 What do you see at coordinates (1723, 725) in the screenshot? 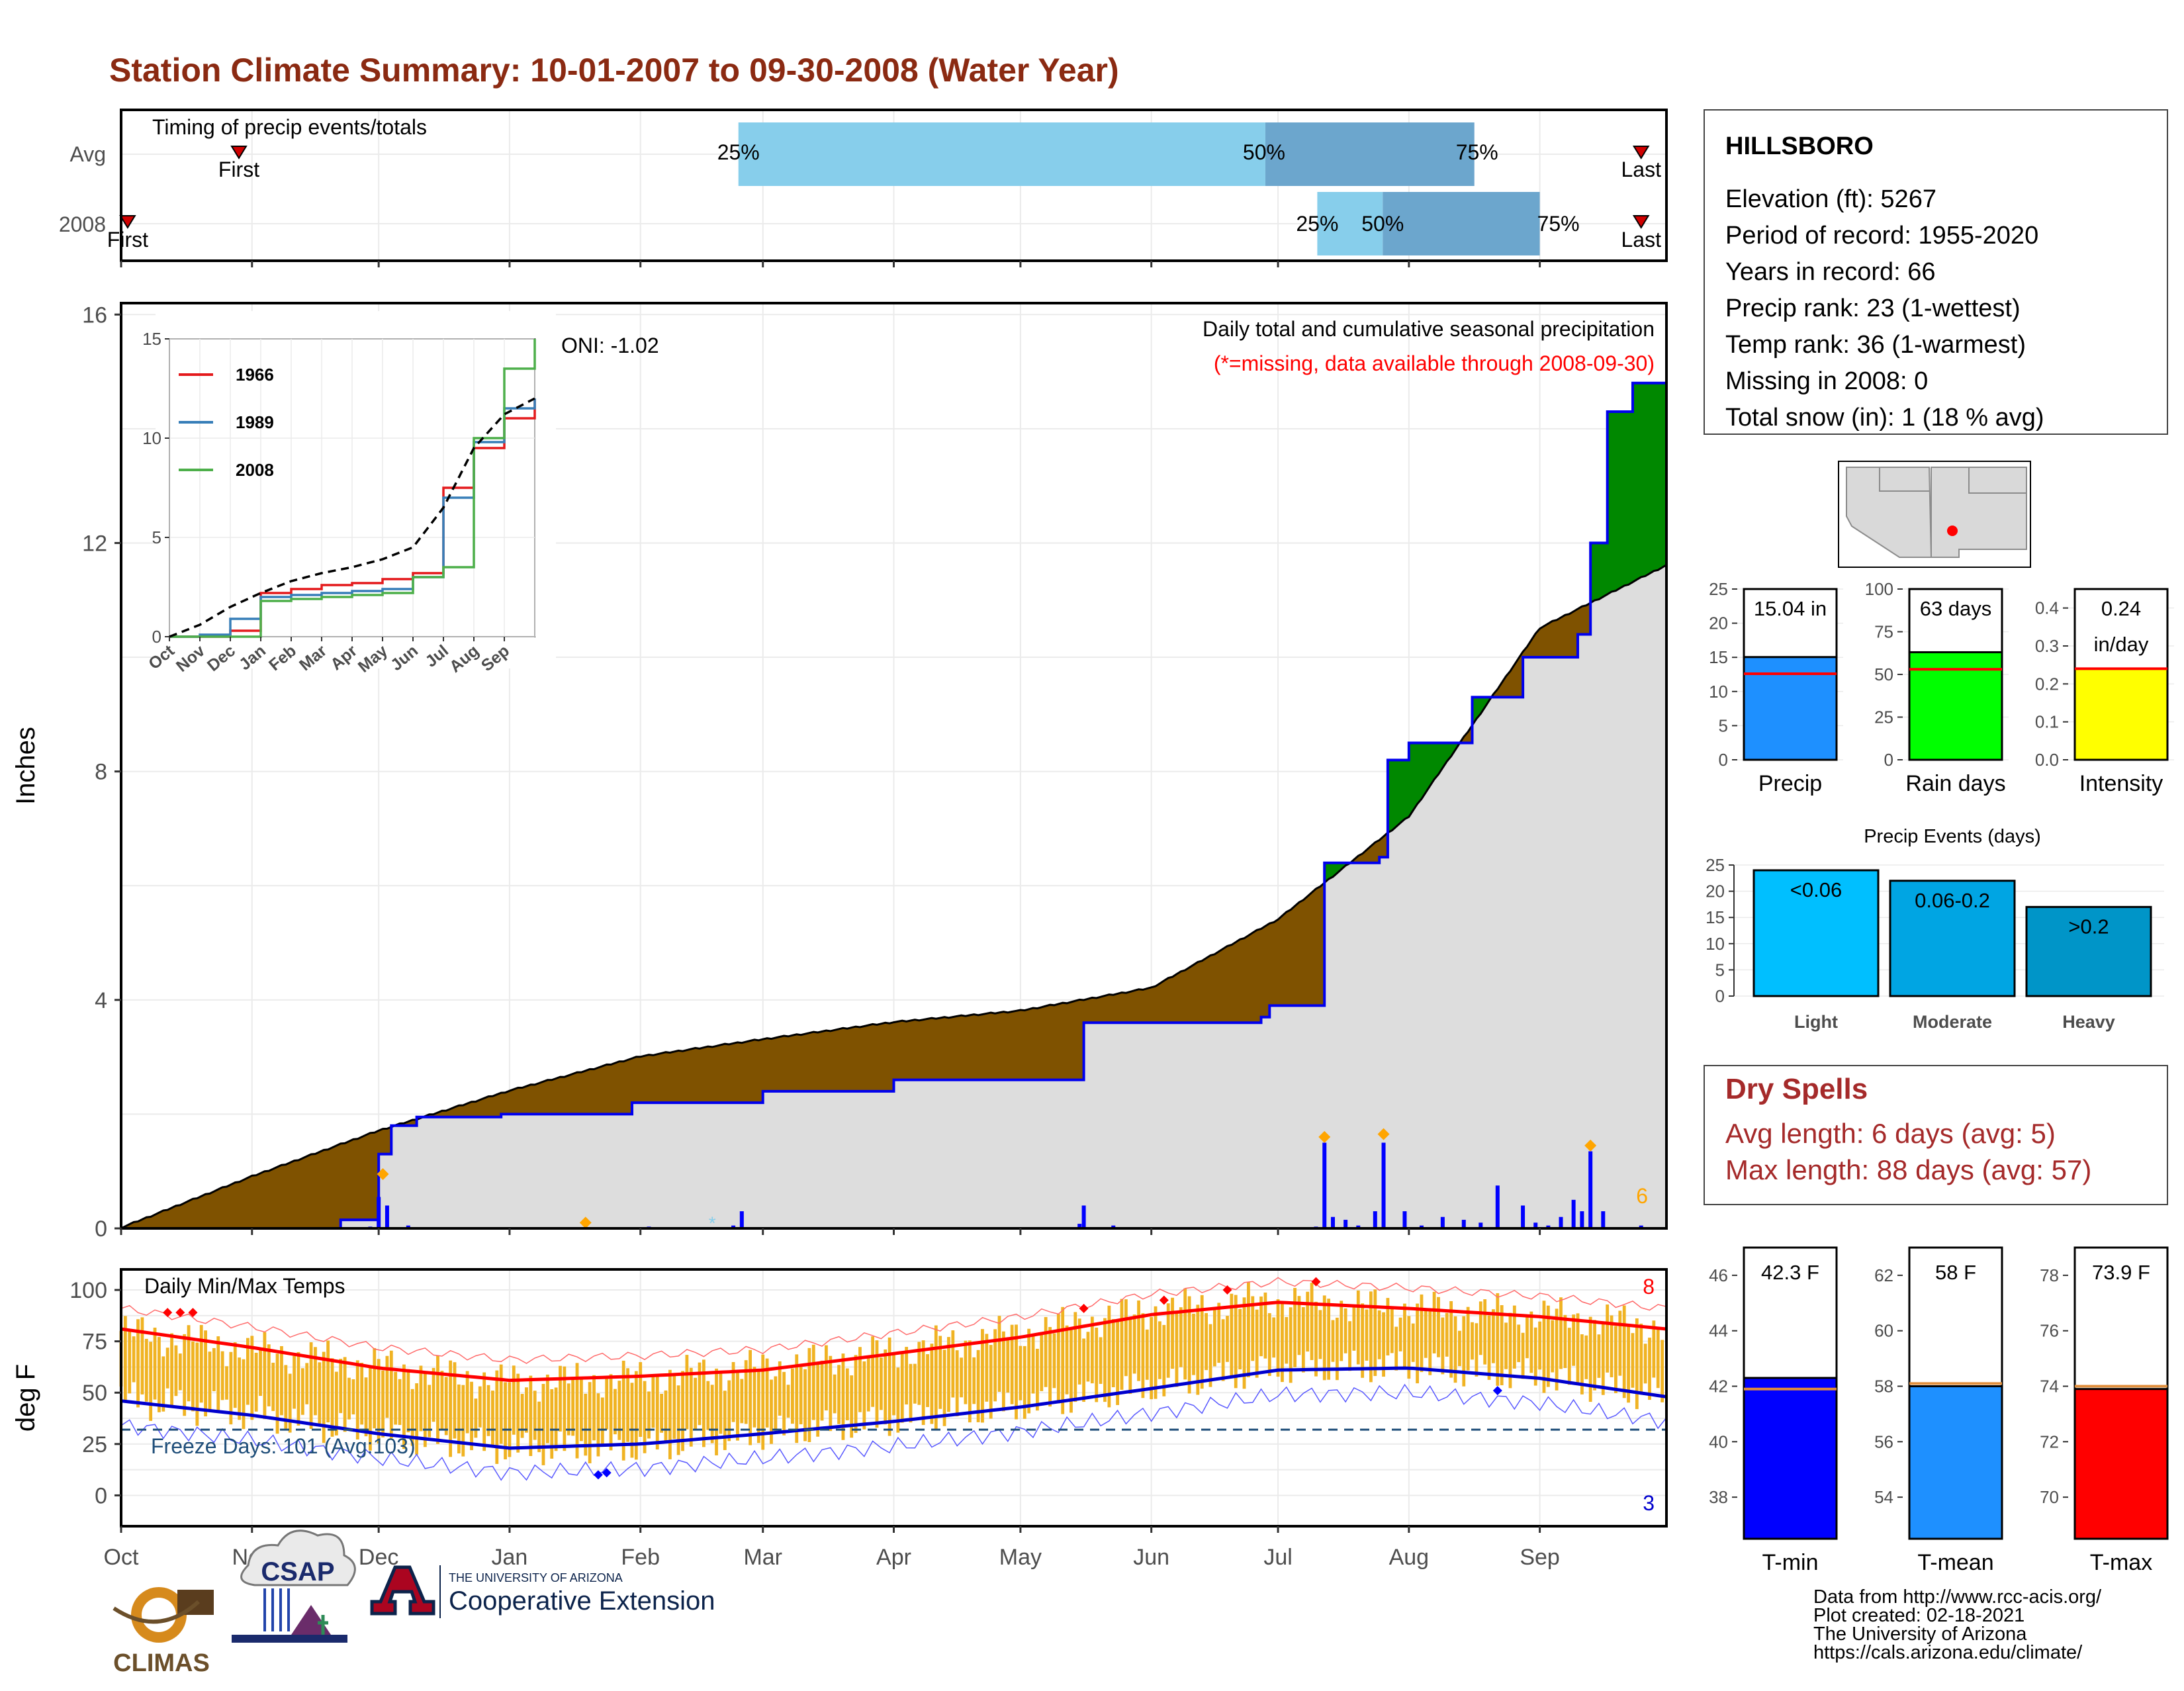
I see `summary-ytick-label: 5` at bounding box center [1723, 725].